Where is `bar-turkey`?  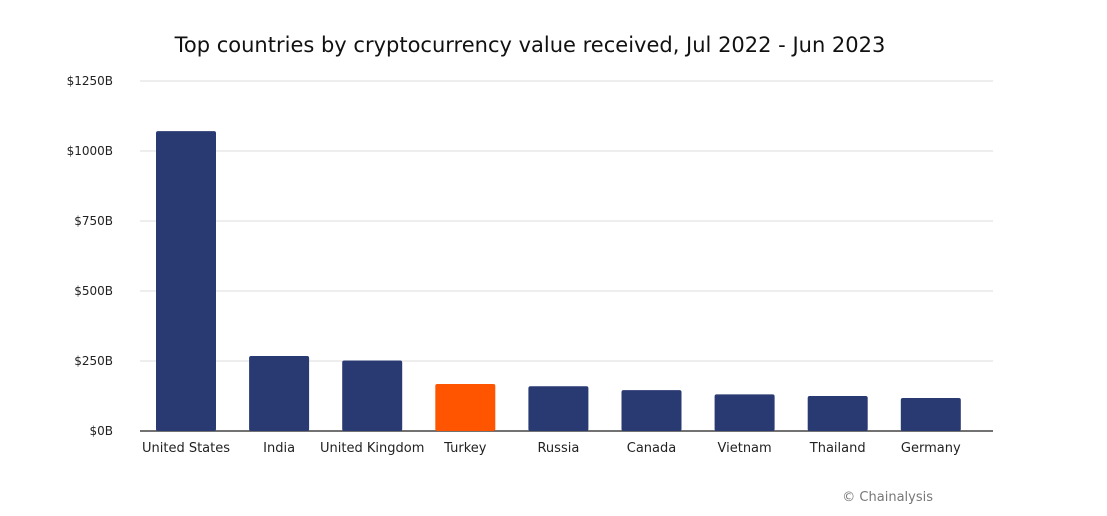
bar-turkey is located at coordinates (465, 407).